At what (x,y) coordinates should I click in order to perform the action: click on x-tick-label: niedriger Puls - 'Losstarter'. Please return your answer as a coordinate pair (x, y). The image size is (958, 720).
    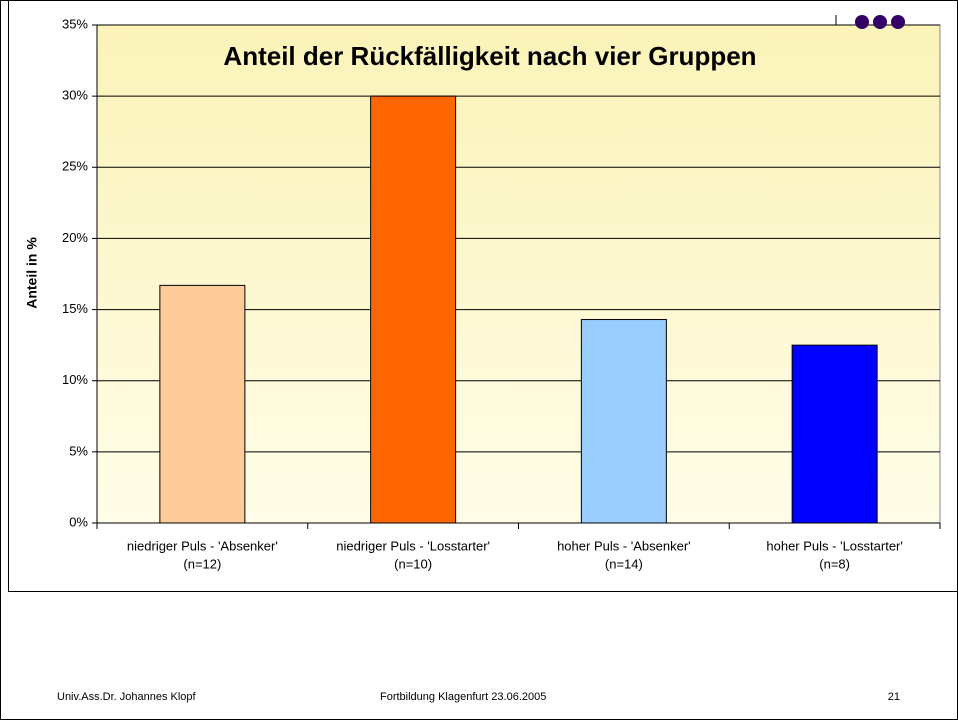
    Looking at the image, I should click on (413, 545).